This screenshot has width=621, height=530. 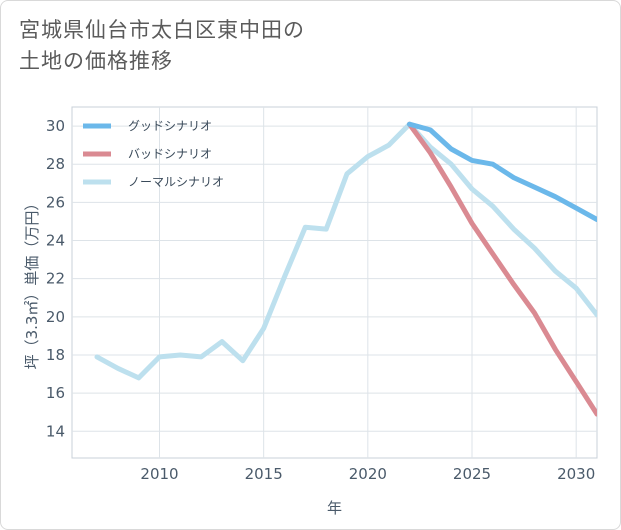 What do you see at coordinates (264, 474) in the screenshot?
I see `x-tick-label-2015: 2015` at bounding box center [264, 474].